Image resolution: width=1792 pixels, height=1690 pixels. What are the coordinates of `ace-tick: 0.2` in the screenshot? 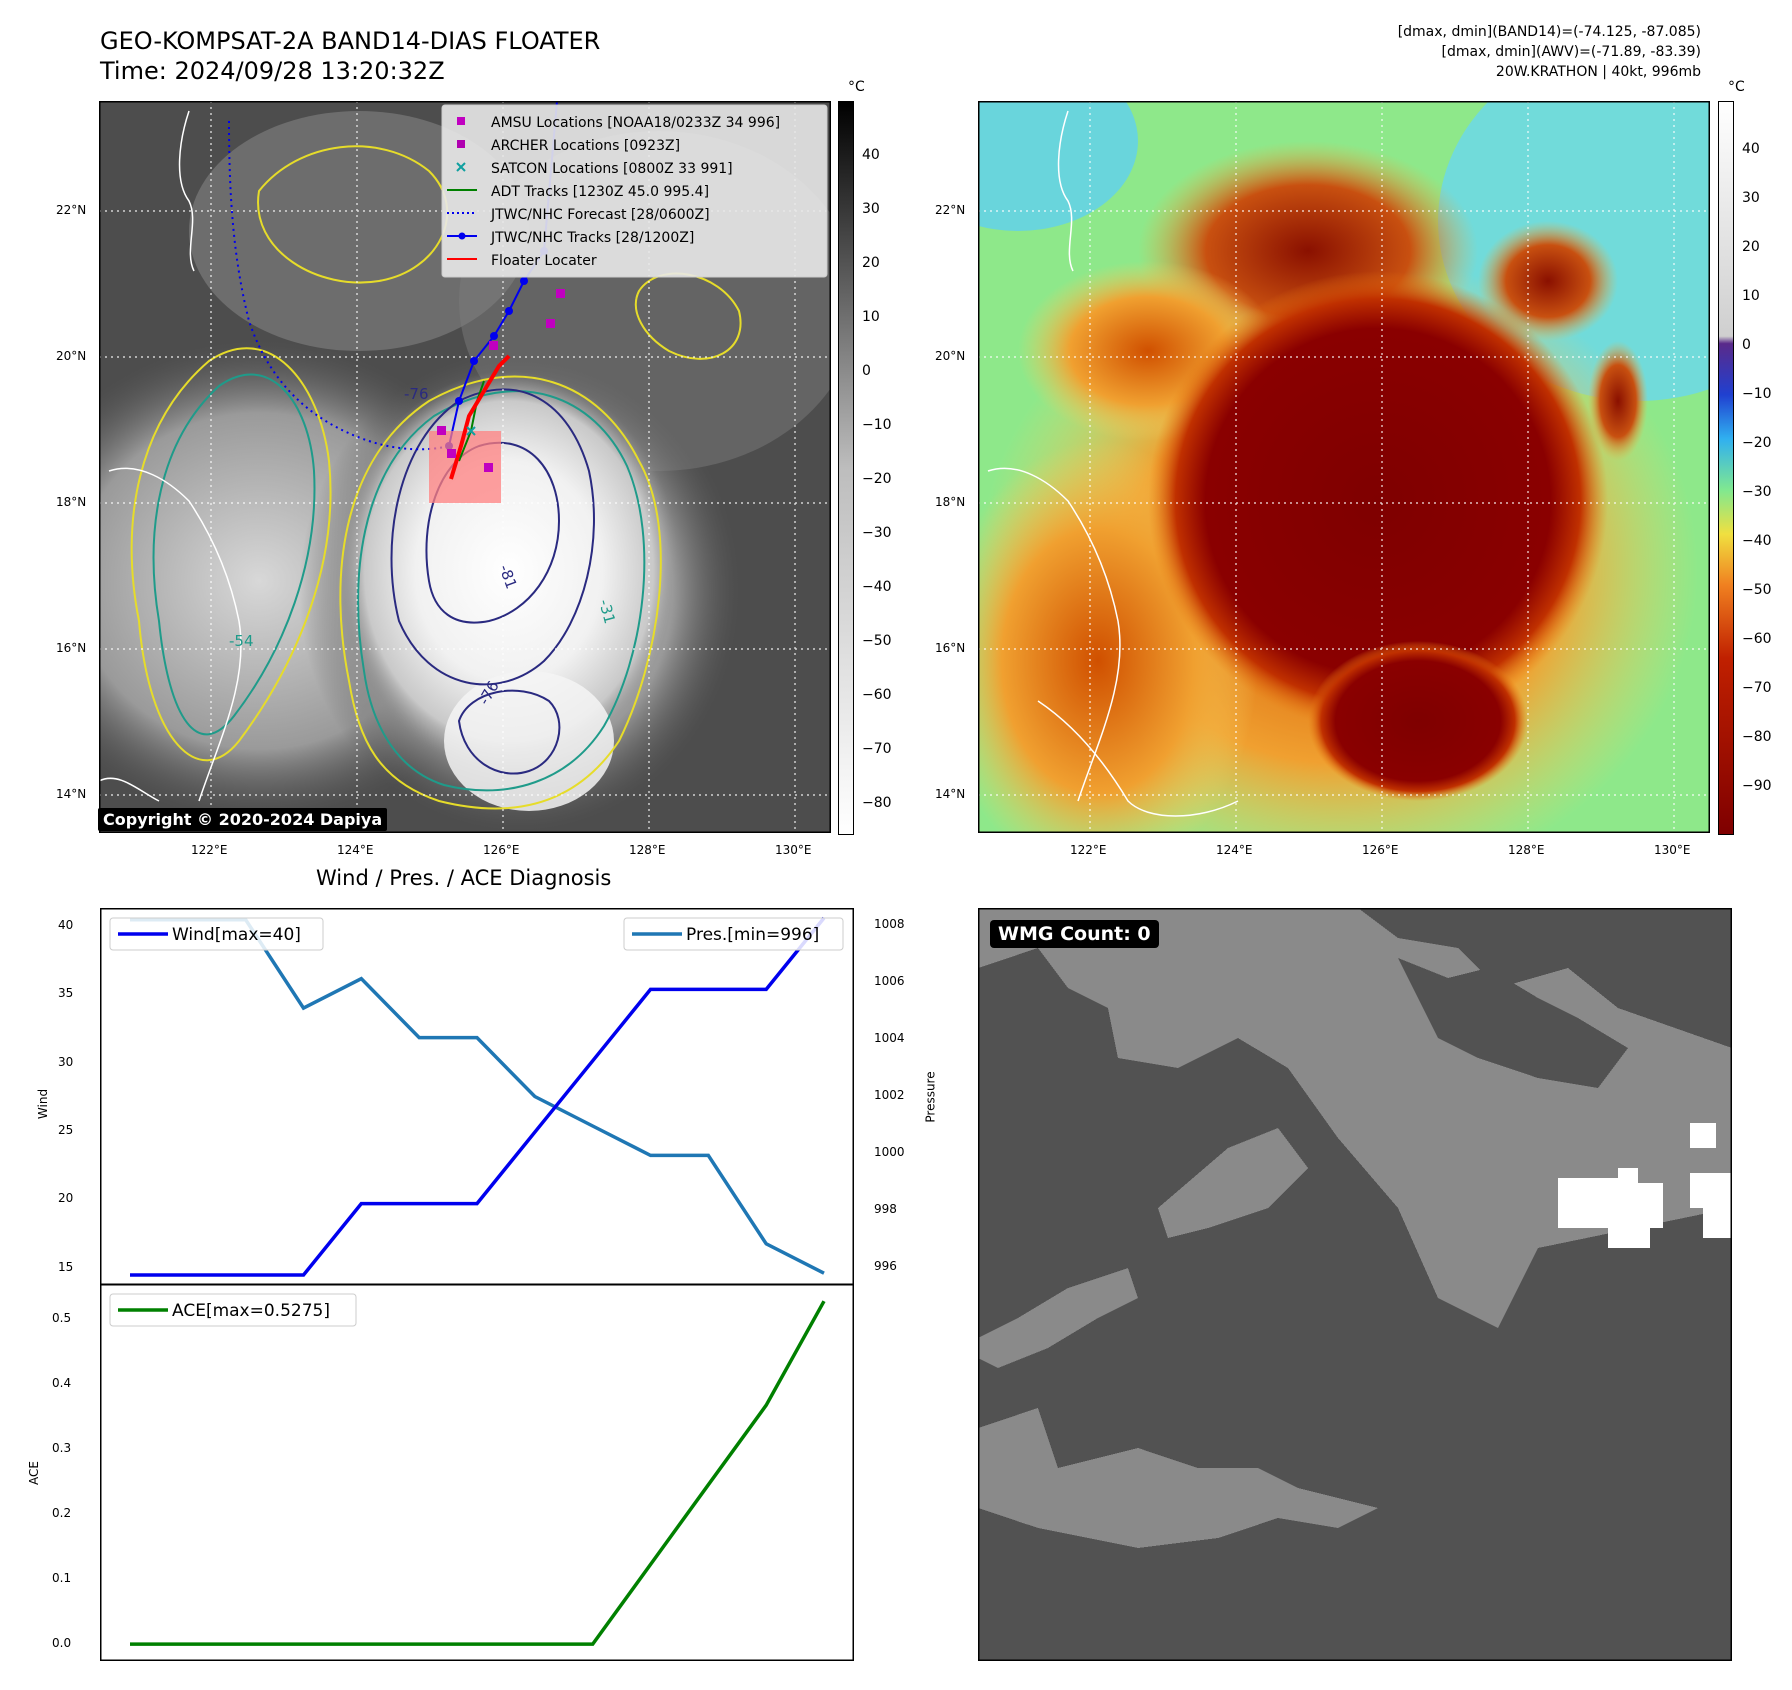 It's located at (62, 1513).